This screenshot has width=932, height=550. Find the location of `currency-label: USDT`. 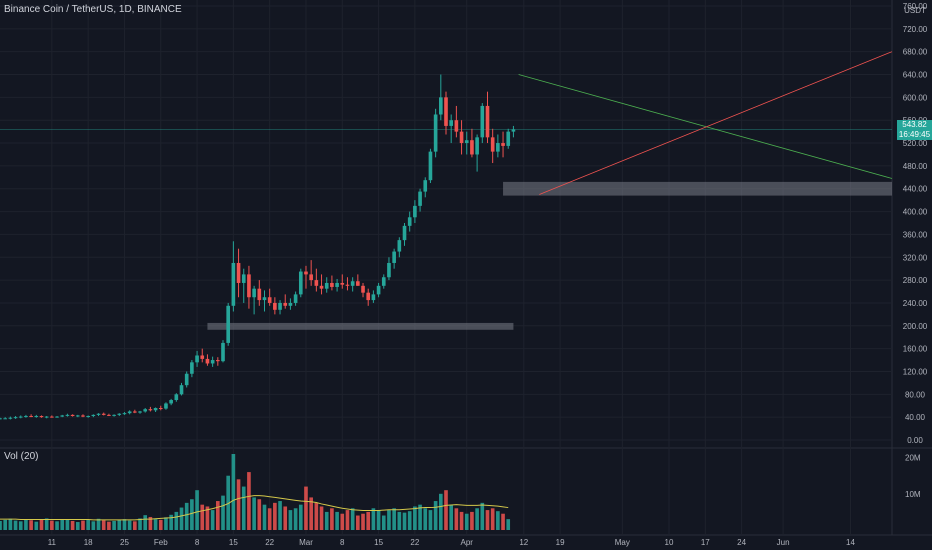

currency-label: USDT is located at coordinates (915, 10).